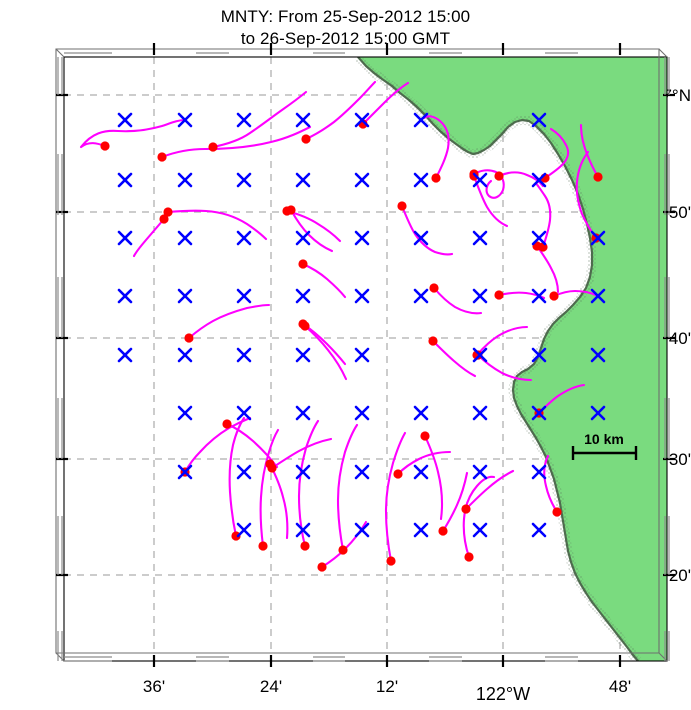 The width and height of the screenshot is (691, 710). I want to click on x-axis-top-minor-ticks, so click(321, 51).